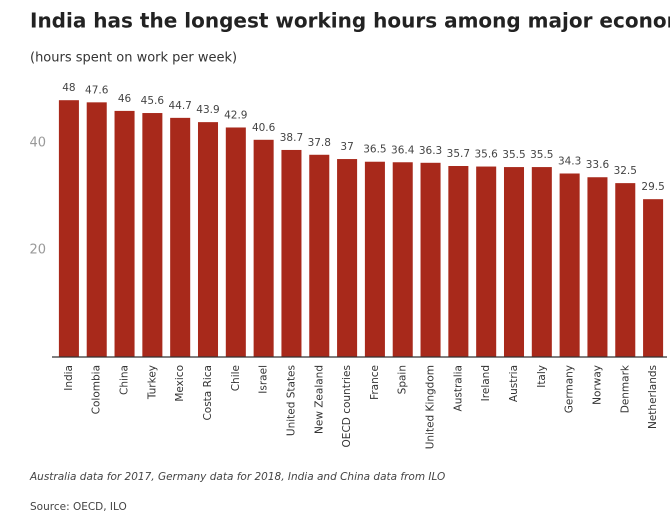 The height and width of the screenshot is (521, 670). I want to click on value-label: 29.5, so click(652, 187).